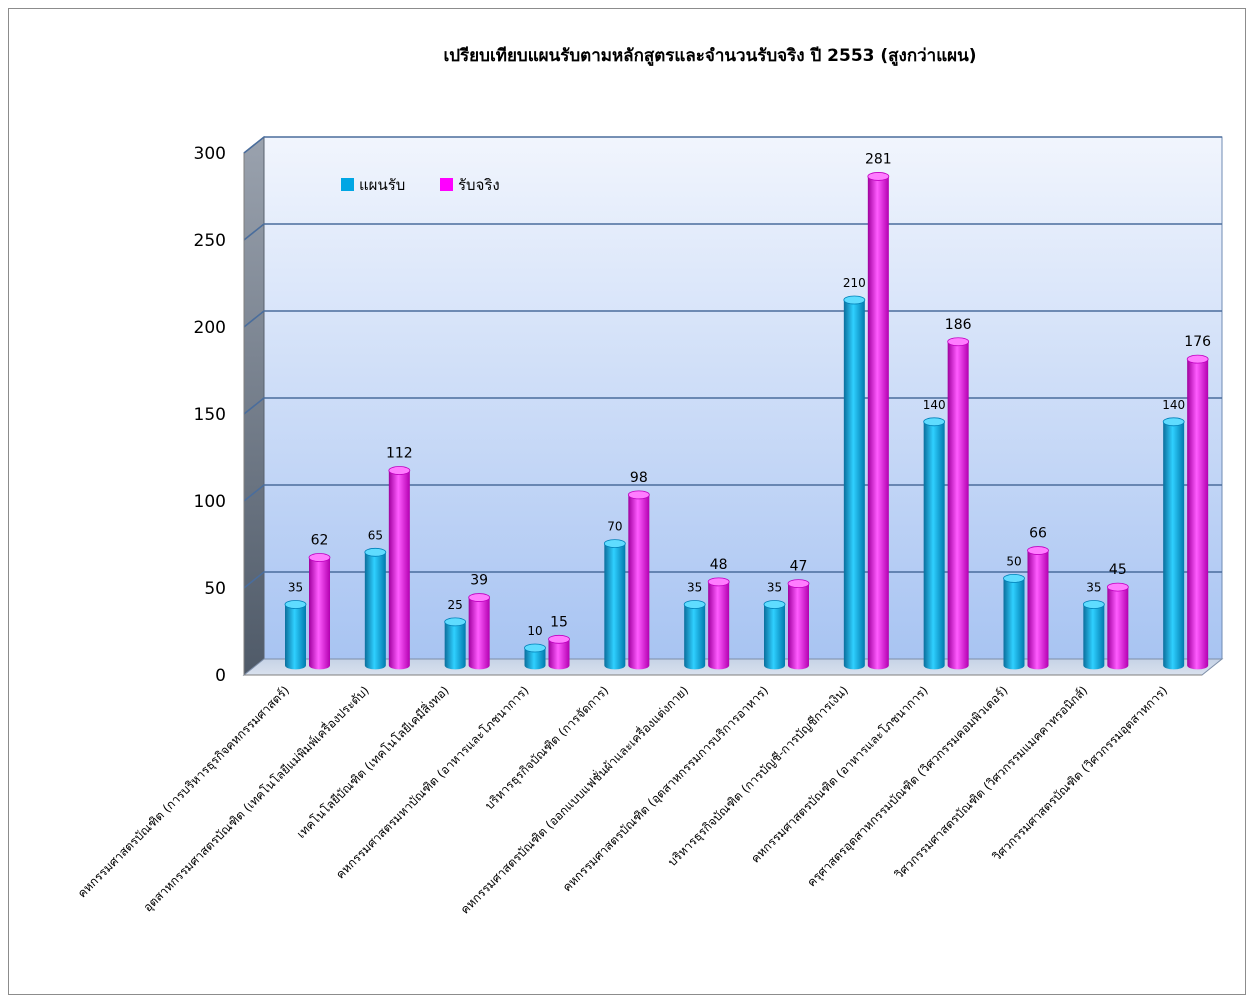 This screenshot has width=1255, height=1004. What do you see at coordinates (210, 241) in the screenshot?
I see `y-tick-label: 250` at bounding box center [210, 241].